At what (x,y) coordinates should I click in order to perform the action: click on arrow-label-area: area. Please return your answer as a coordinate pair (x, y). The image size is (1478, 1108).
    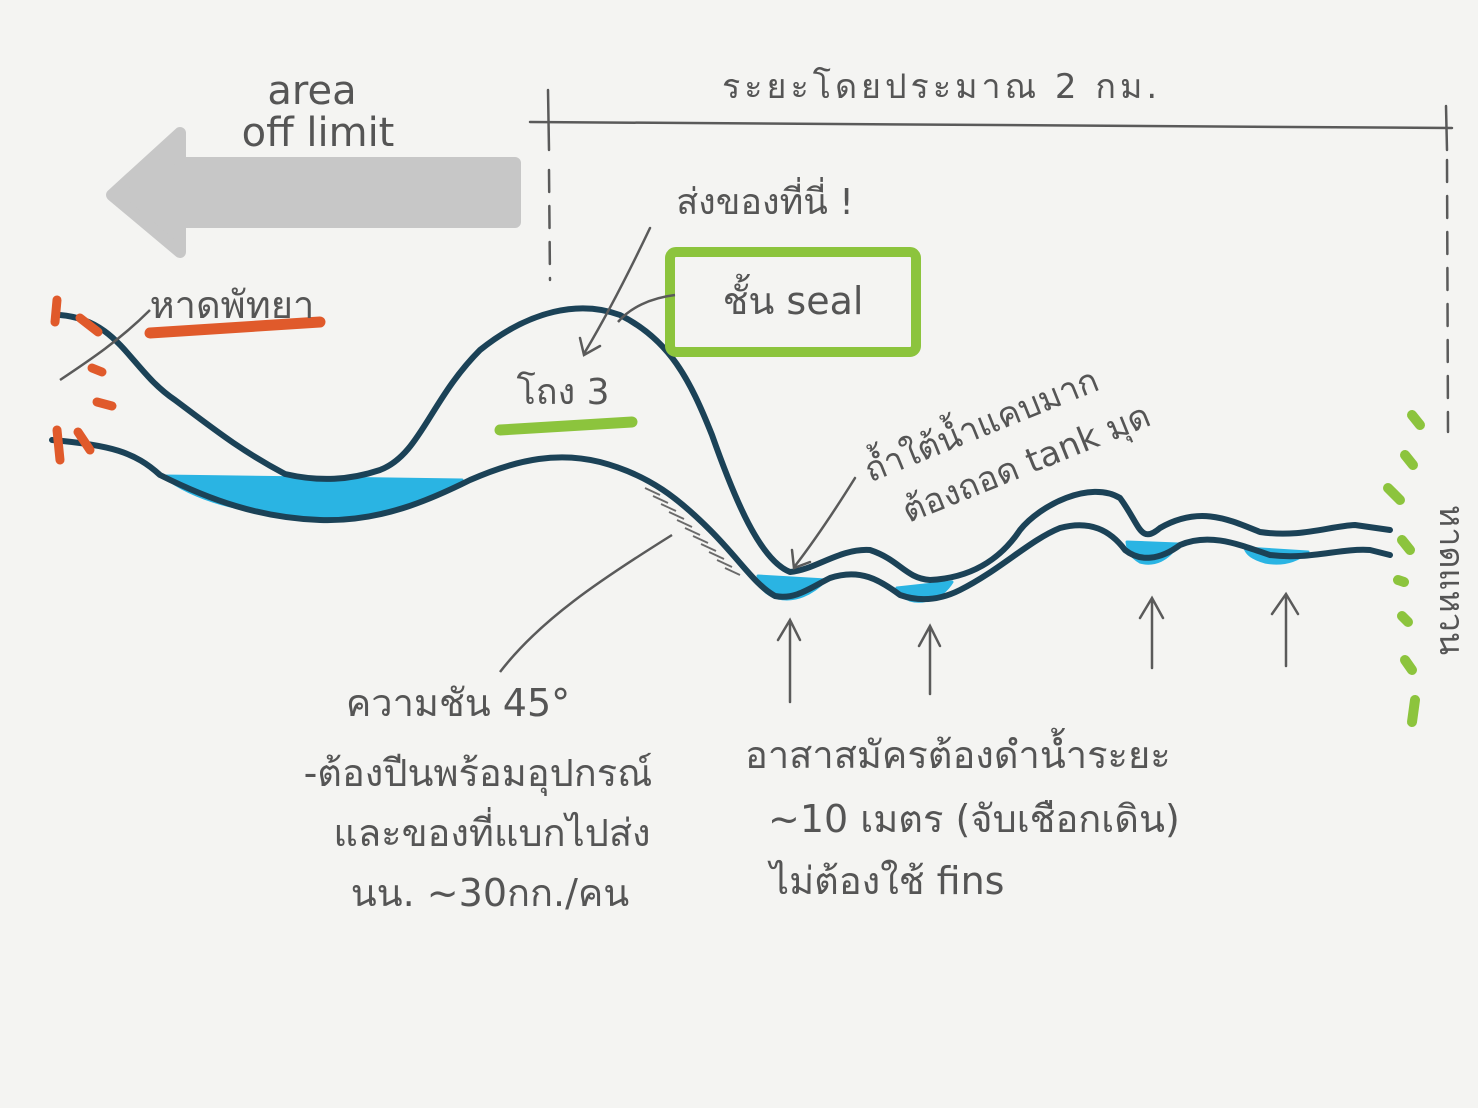
    Looking at the image, I should click on (311, 91).